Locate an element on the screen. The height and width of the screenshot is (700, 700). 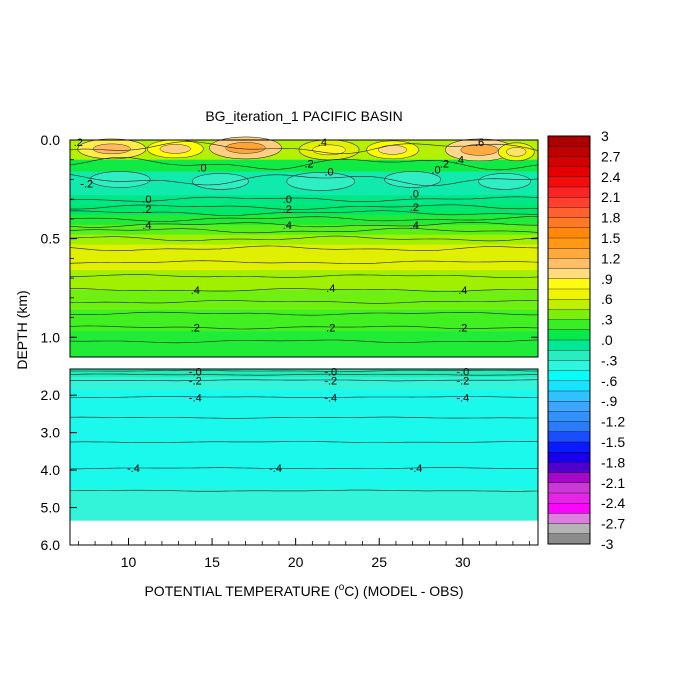
colorbar-label: -1.8 is located at coordinates (613, 462).